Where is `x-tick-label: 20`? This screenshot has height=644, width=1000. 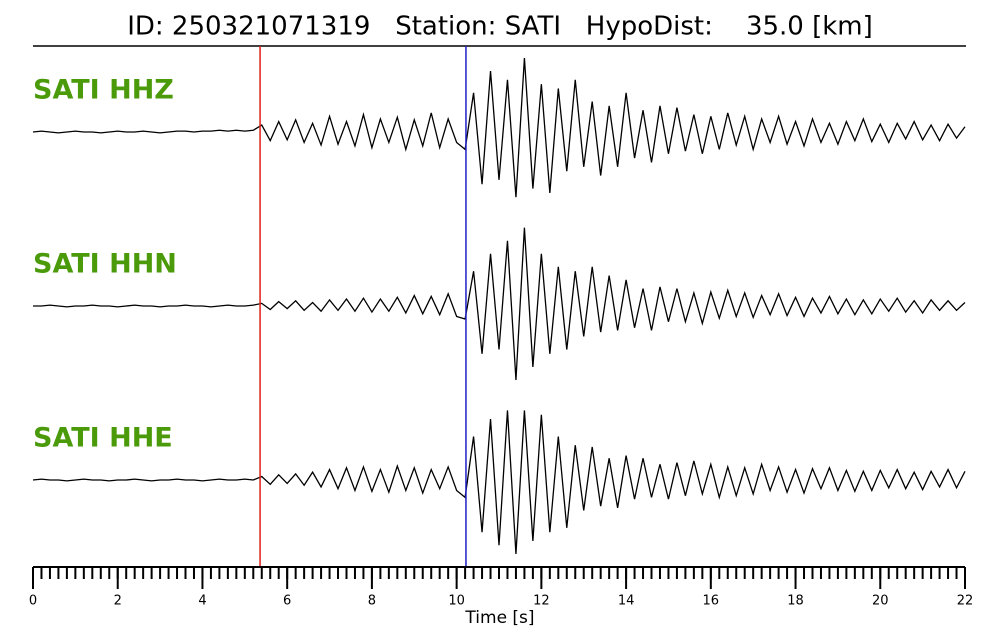 x-tick-label: 20 is located at coordinates (880, 601).